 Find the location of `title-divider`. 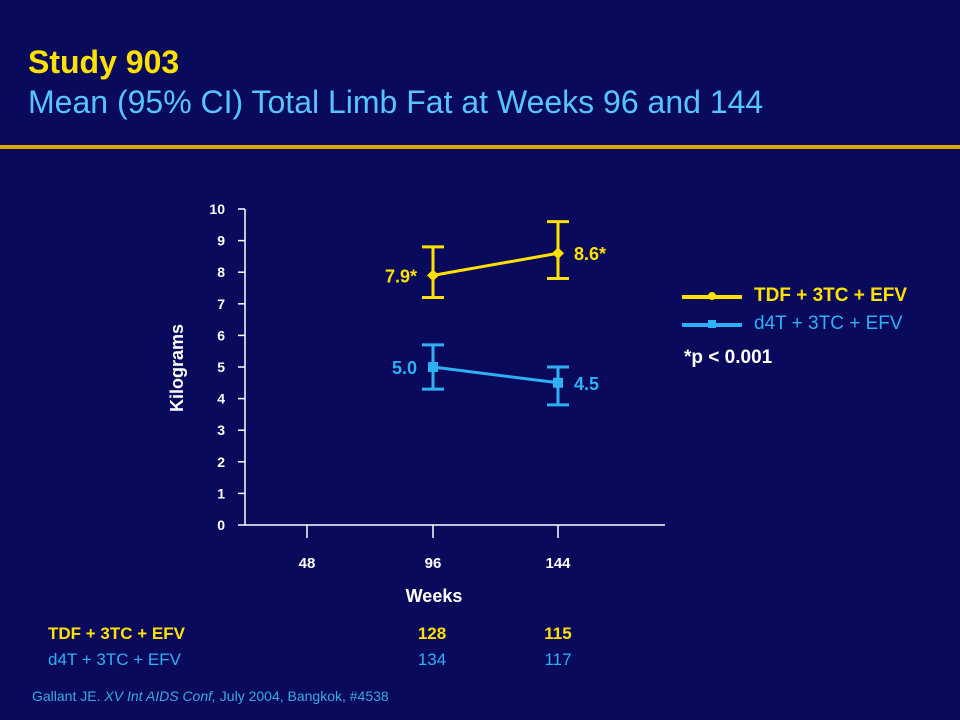

title-divider is located at coordinates (480, 147).